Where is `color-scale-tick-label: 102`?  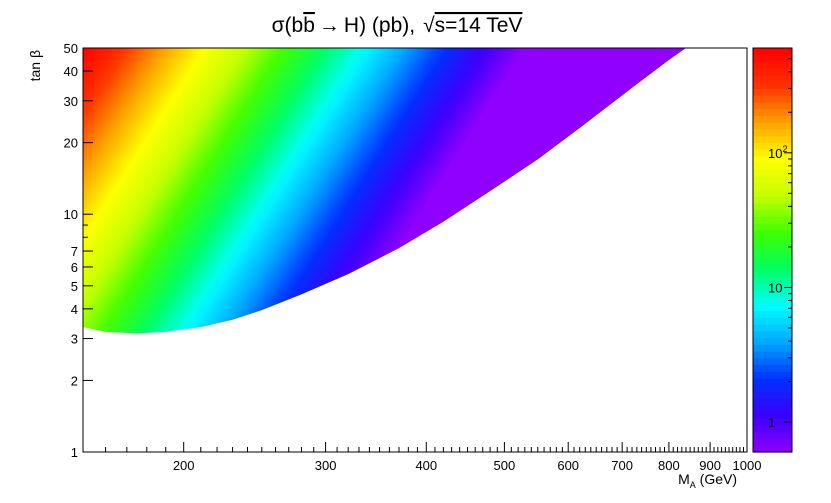 color-scale-tick-label: 102 is located at coordinates (777, 152).